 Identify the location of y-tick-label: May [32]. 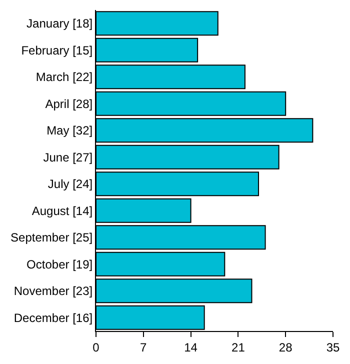
(69, 131).